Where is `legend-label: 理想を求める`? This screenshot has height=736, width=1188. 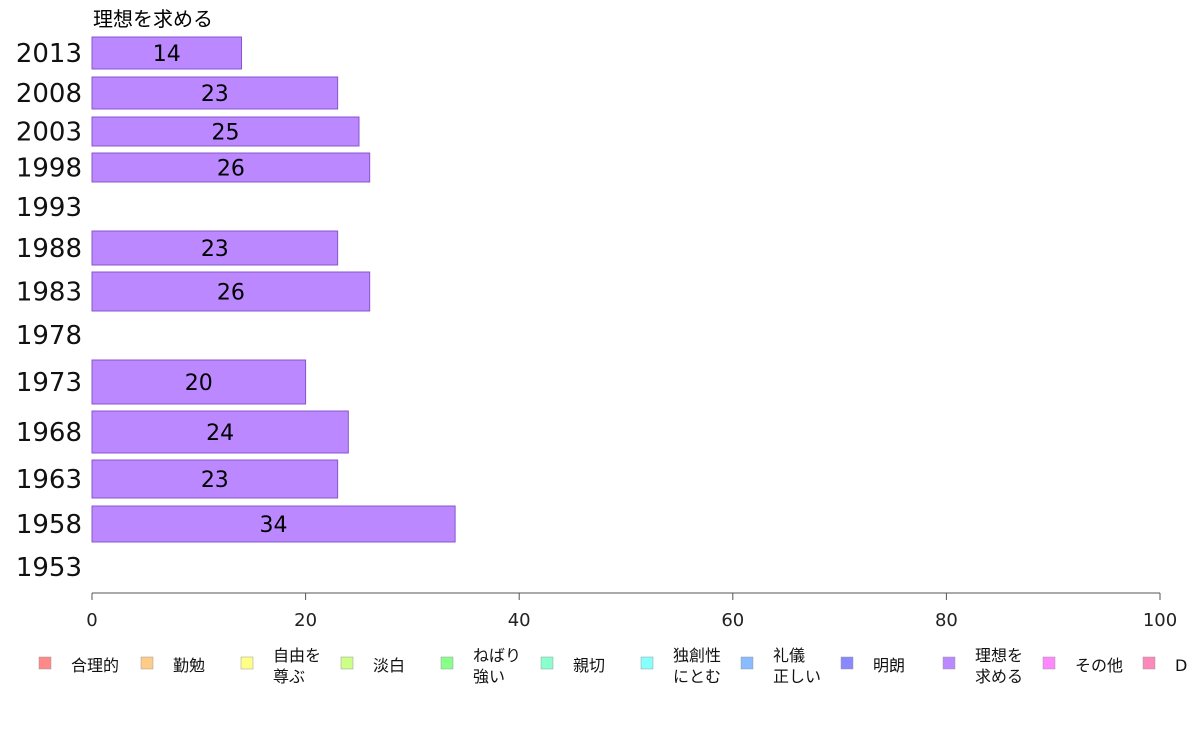
legend-label: 理想を求める is located at coordinates (999, 666).